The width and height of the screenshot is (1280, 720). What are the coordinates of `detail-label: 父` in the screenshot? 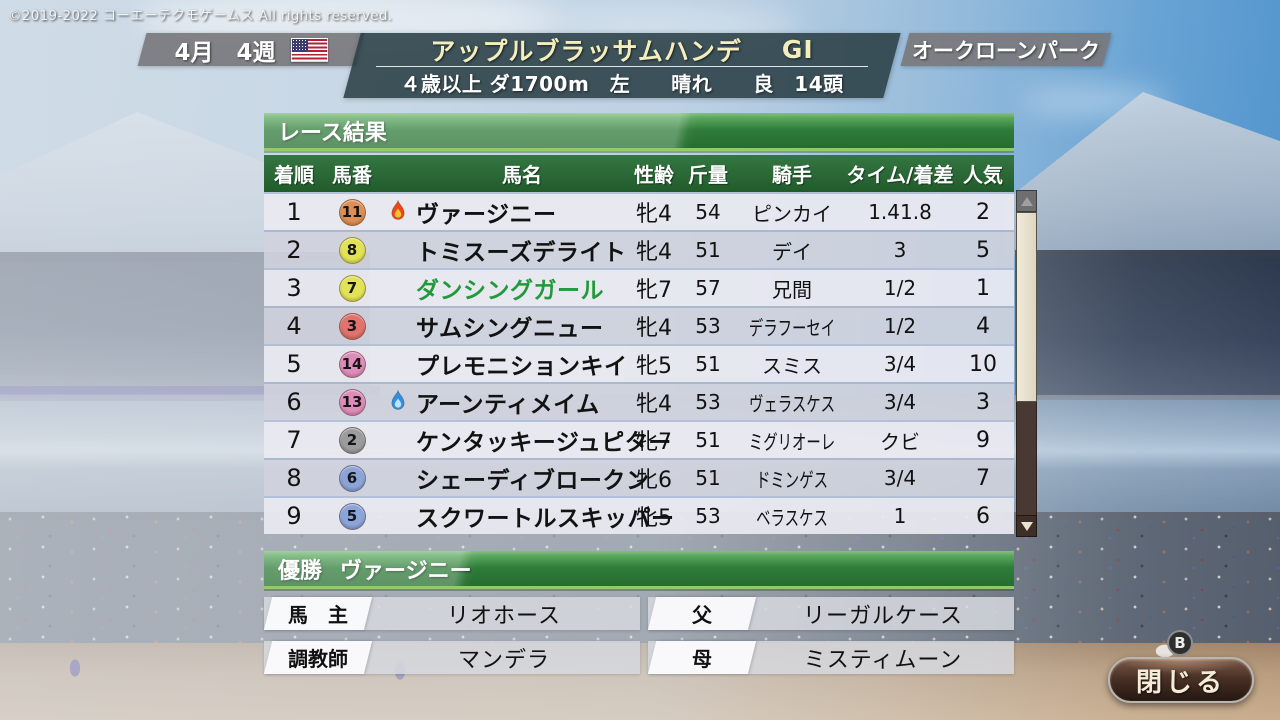 It's located at (702, 613).